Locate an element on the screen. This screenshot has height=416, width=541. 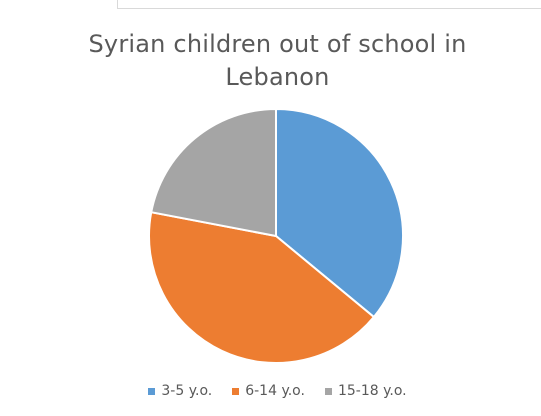
legend-label: 15-18 y.o. is located at coordinates (372, 391).